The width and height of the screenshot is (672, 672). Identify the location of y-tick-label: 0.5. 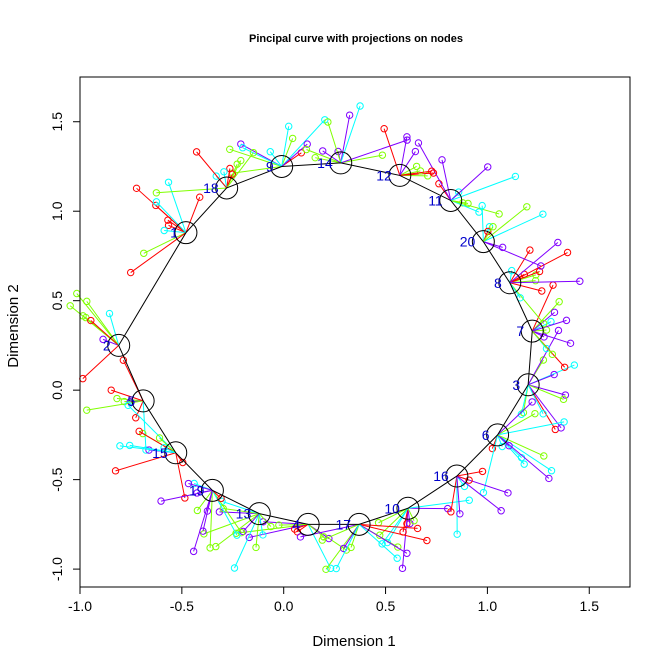
(57, 301).